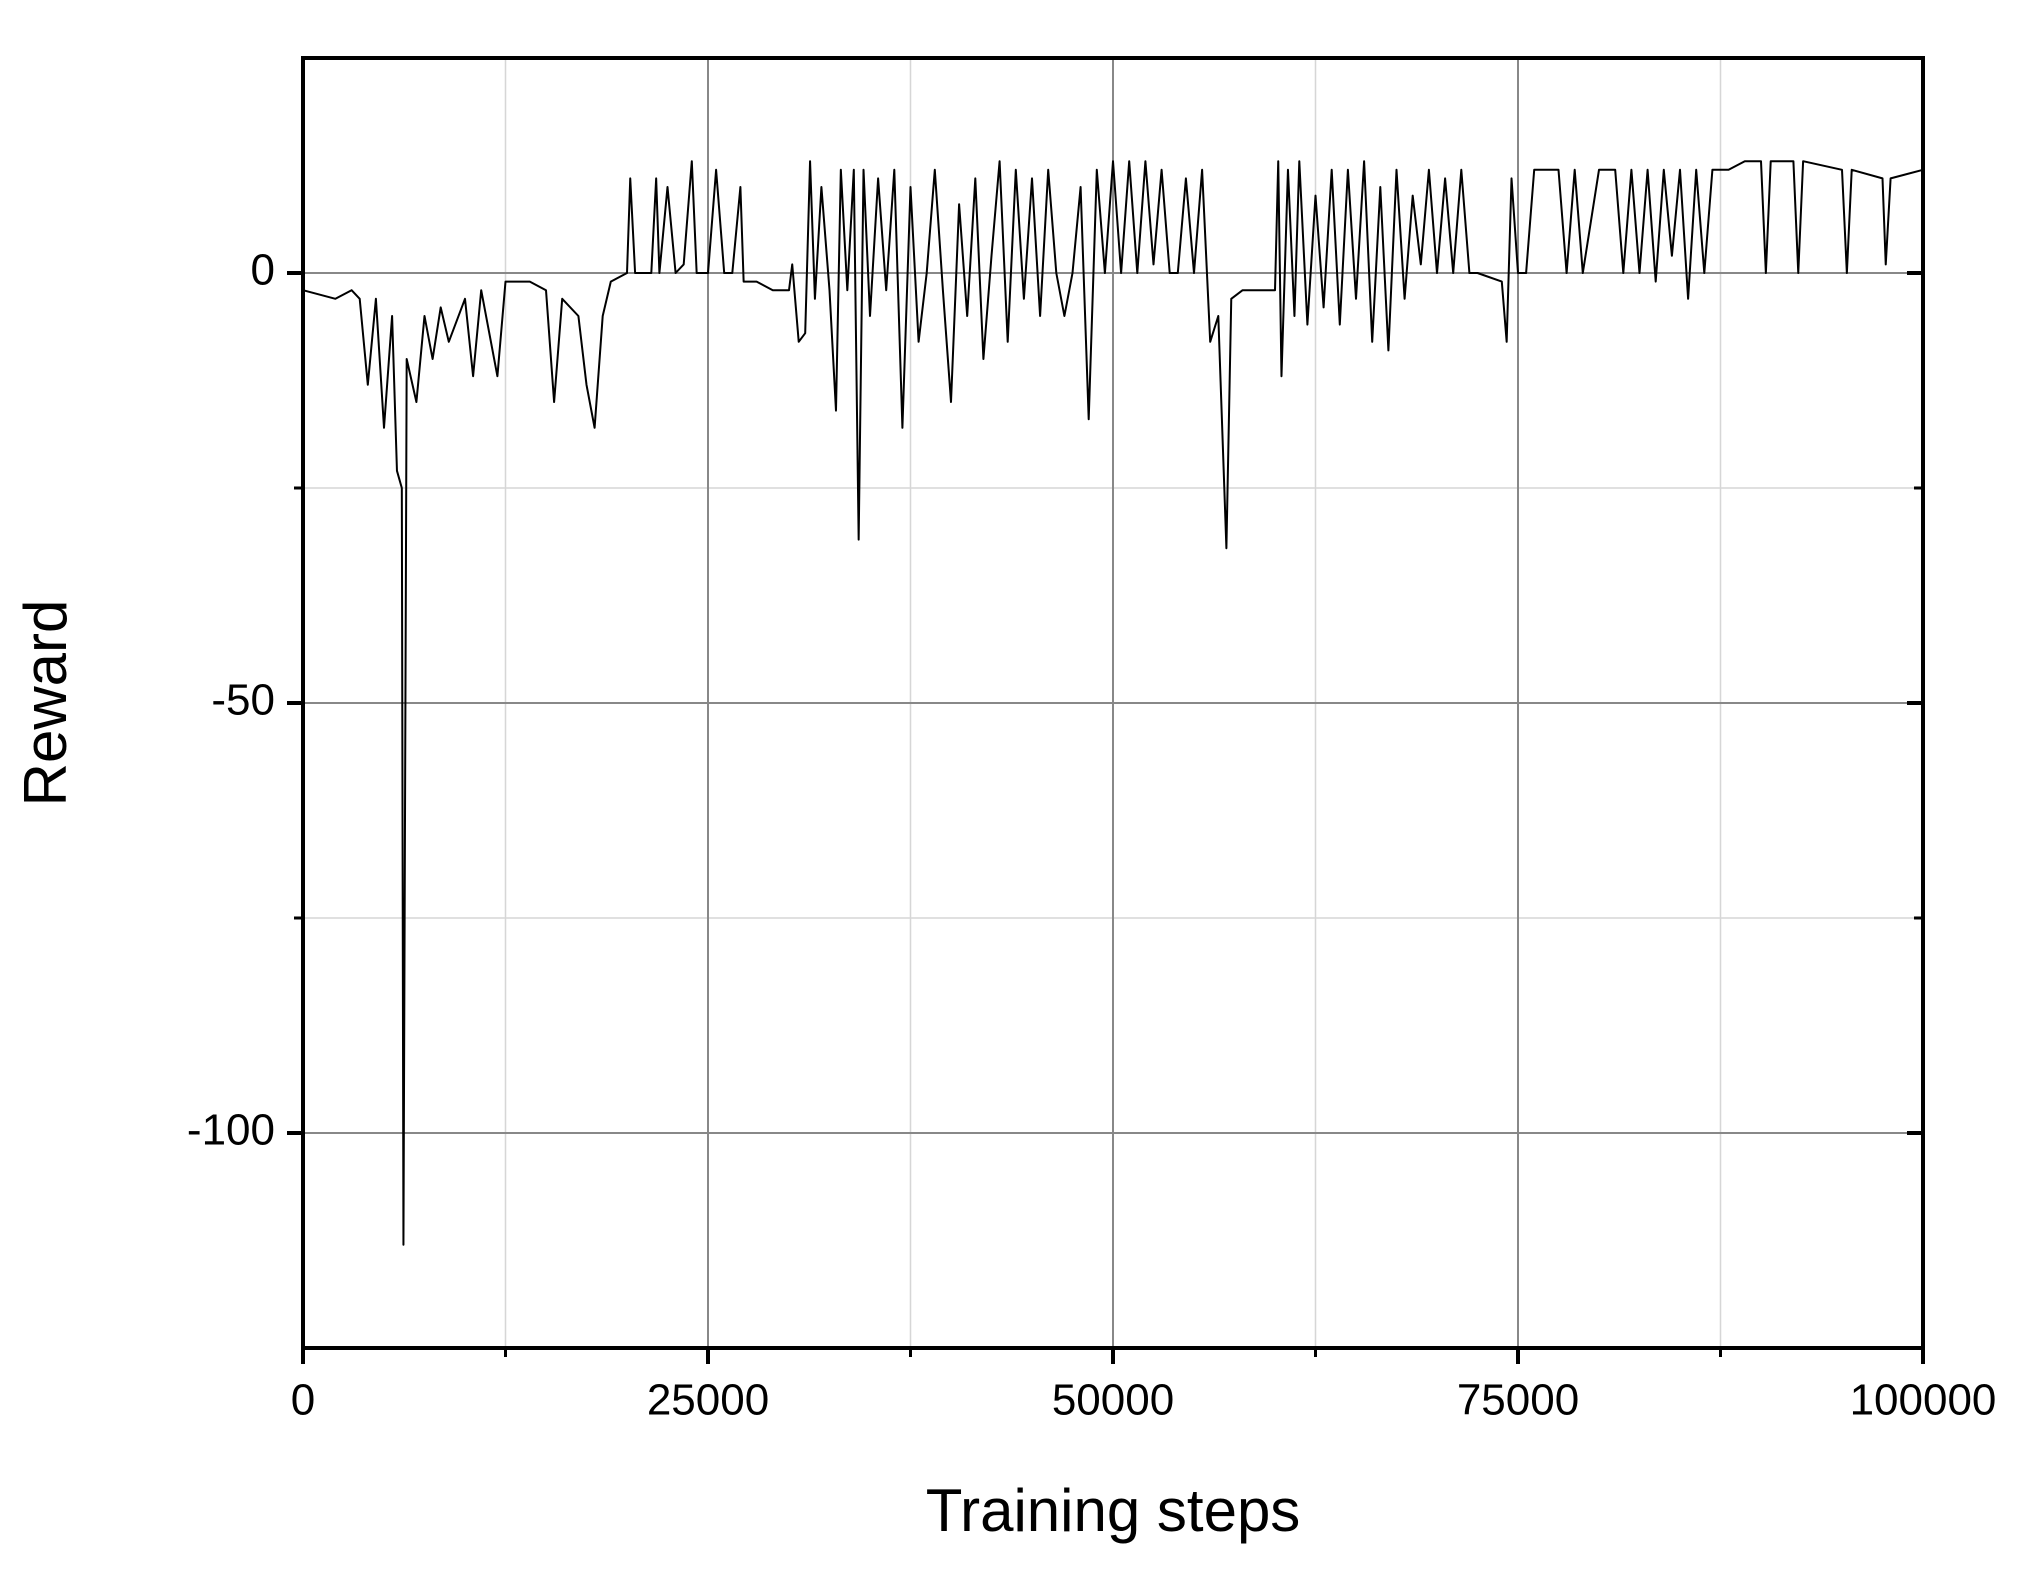 The image size is (2030, 1580). What do you see at coordinates (1113, 1510) in the screenshot?
I see `x-axis-label: Training steps` at bounding box center [1113, 1510].